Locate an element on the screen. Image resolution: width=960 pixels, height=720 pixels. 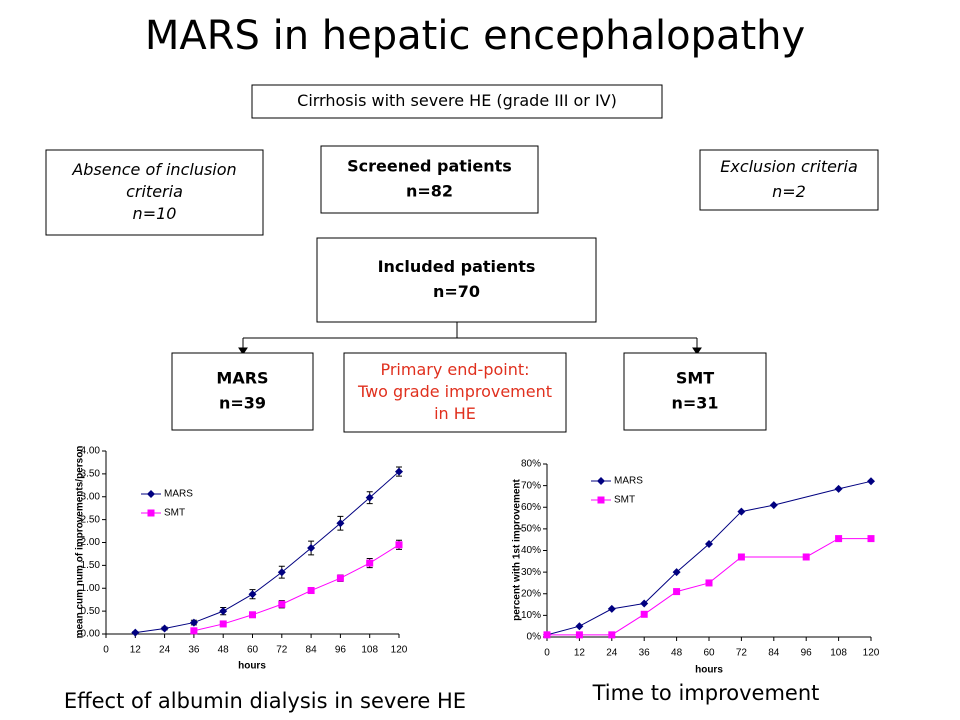
y-tick-label: 70% is located at coordinates (531, 485).